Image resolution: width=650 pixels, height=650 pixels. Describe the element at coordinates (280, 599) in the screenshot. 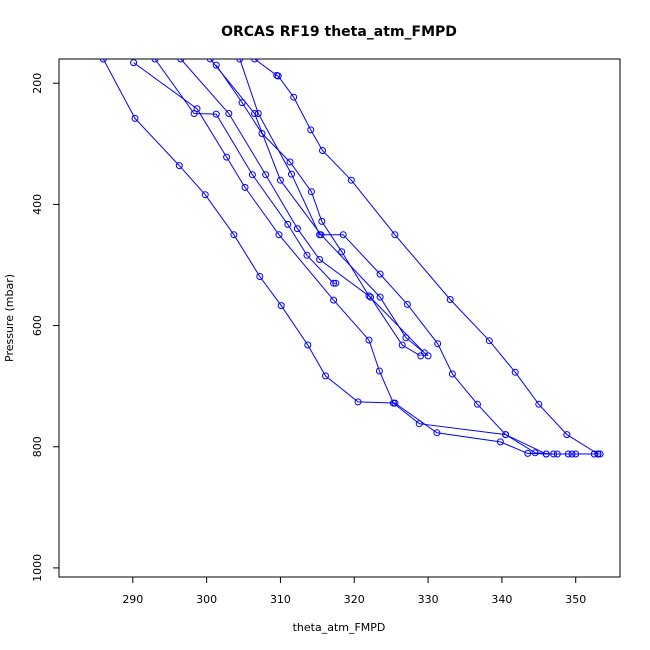

I see `x-tick-label: 310` at that location.